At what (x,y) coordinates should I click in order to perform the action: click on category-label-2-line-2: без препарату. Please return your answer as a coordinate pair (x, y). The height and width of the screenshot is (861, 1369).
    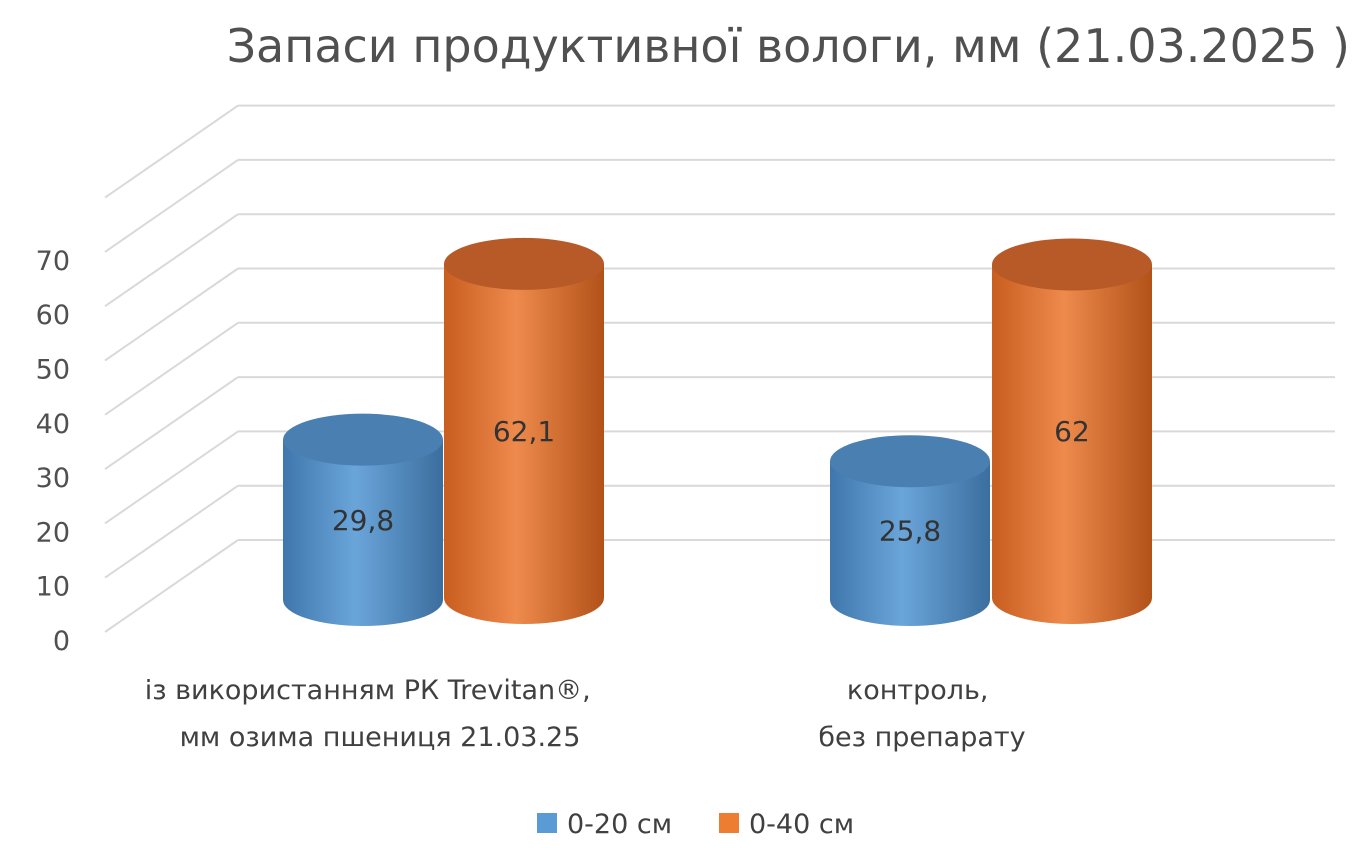
    Looking at the image, I should click on (921, 737).